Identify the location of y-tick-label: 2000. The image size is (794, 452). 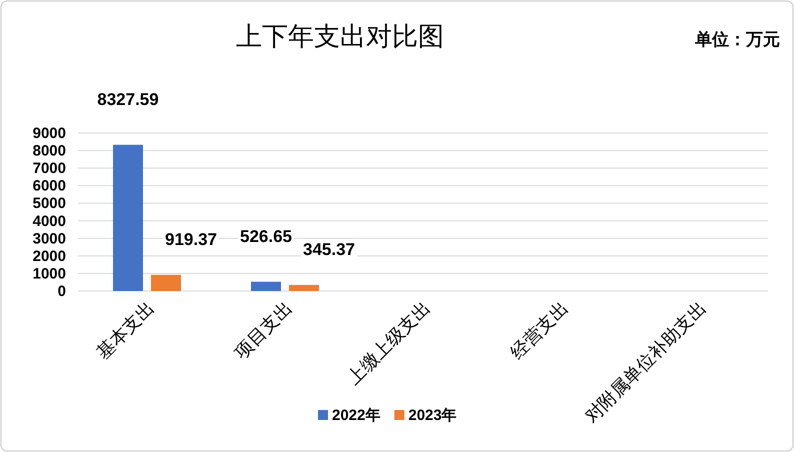
(49, 256).